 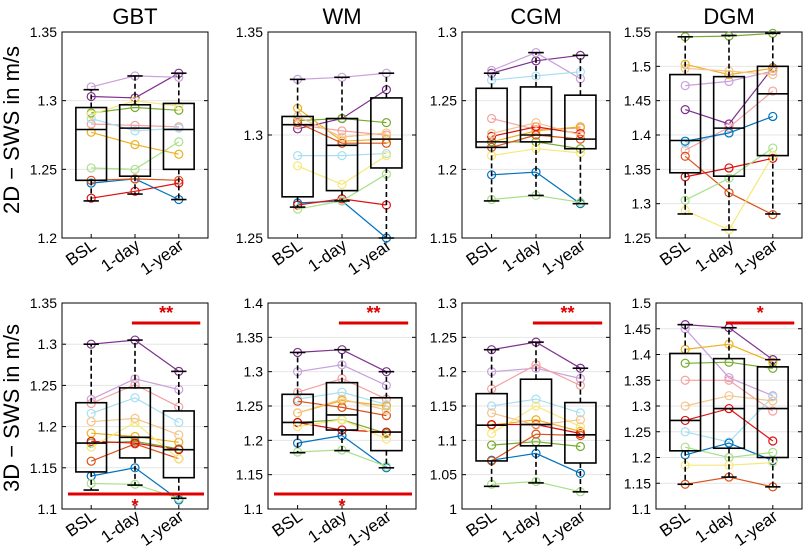 I want to click on panel-title: WM, so click(x=341, y=16).